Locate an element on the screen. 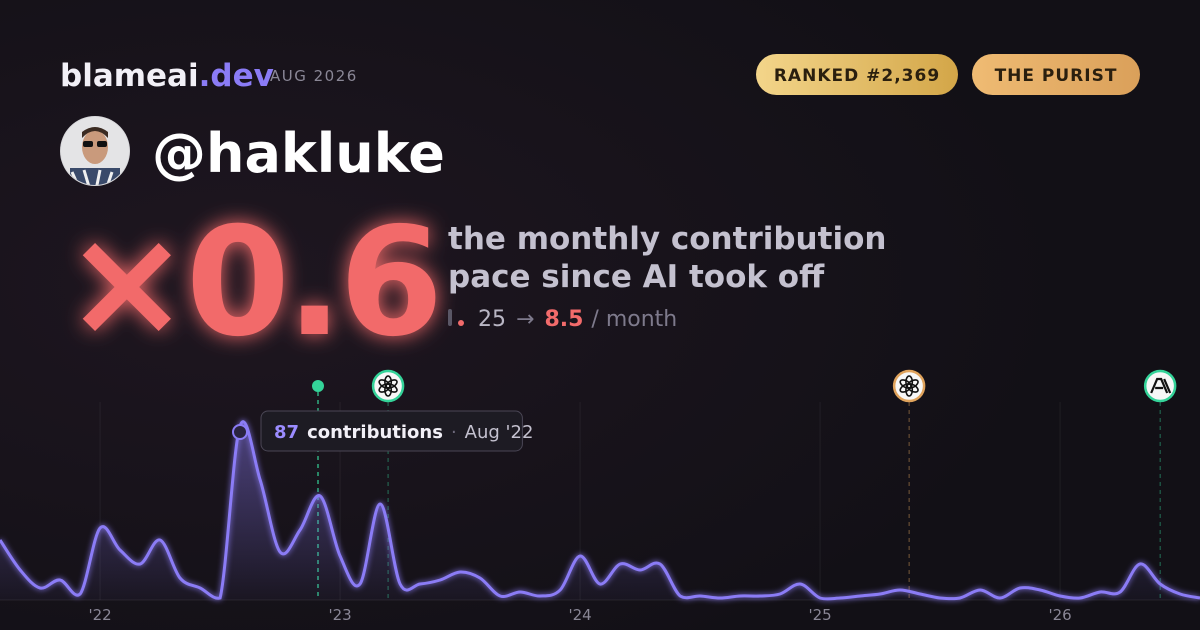  highlight-point is located at coordinates (240, 432).